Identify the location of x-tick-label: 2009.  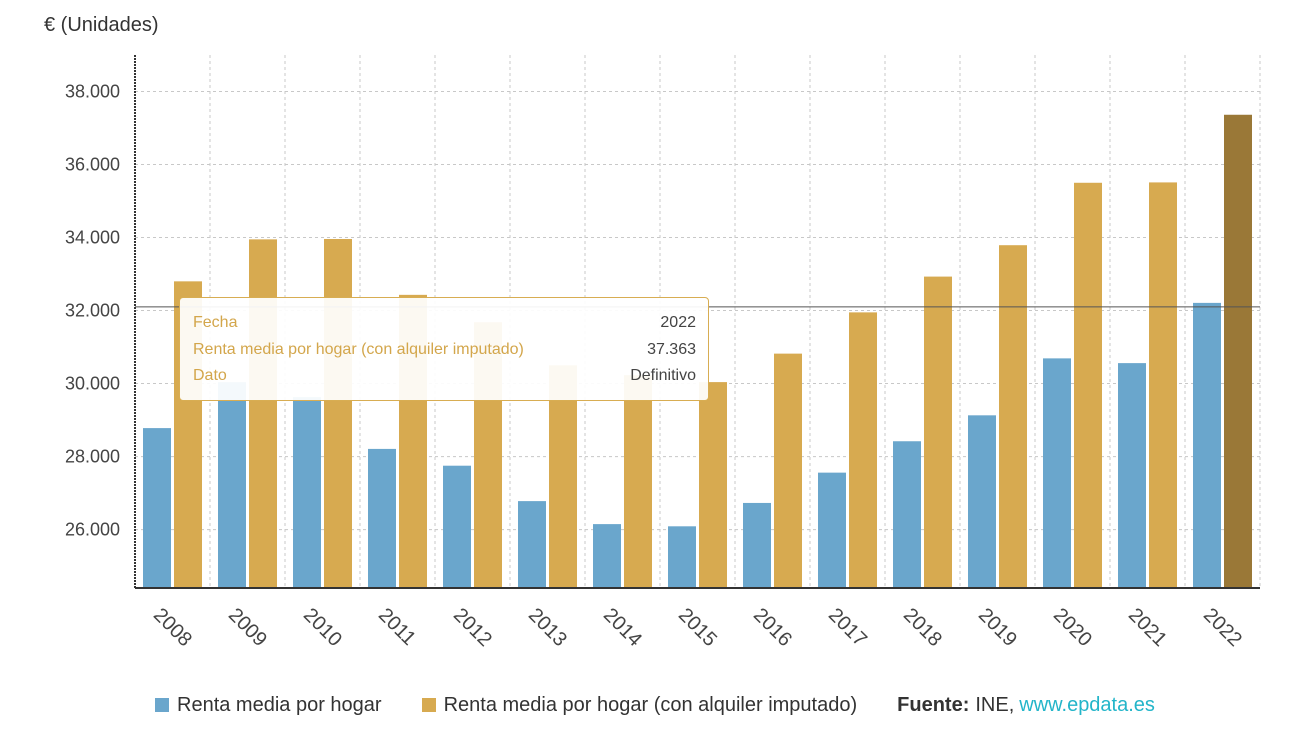
(247, 627).